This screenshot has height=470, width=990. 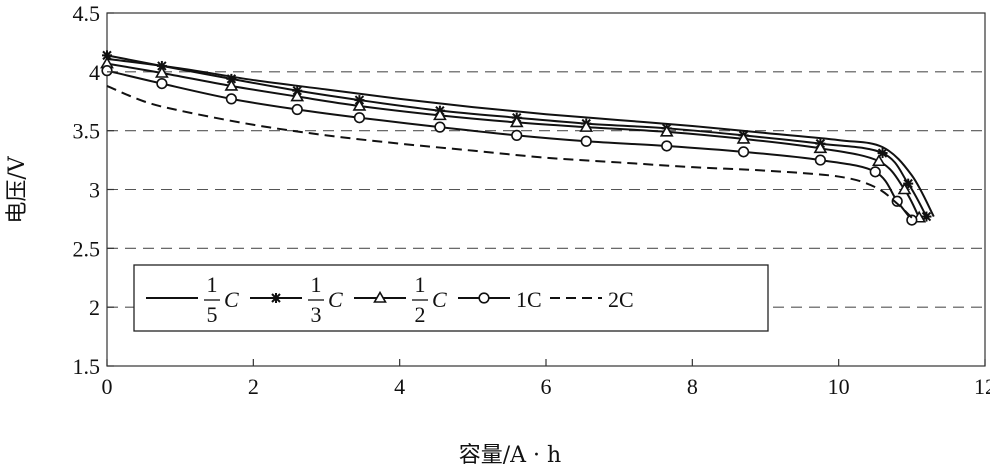 I want to click on legend-item-3: 1C, so click(x=500, y=299).